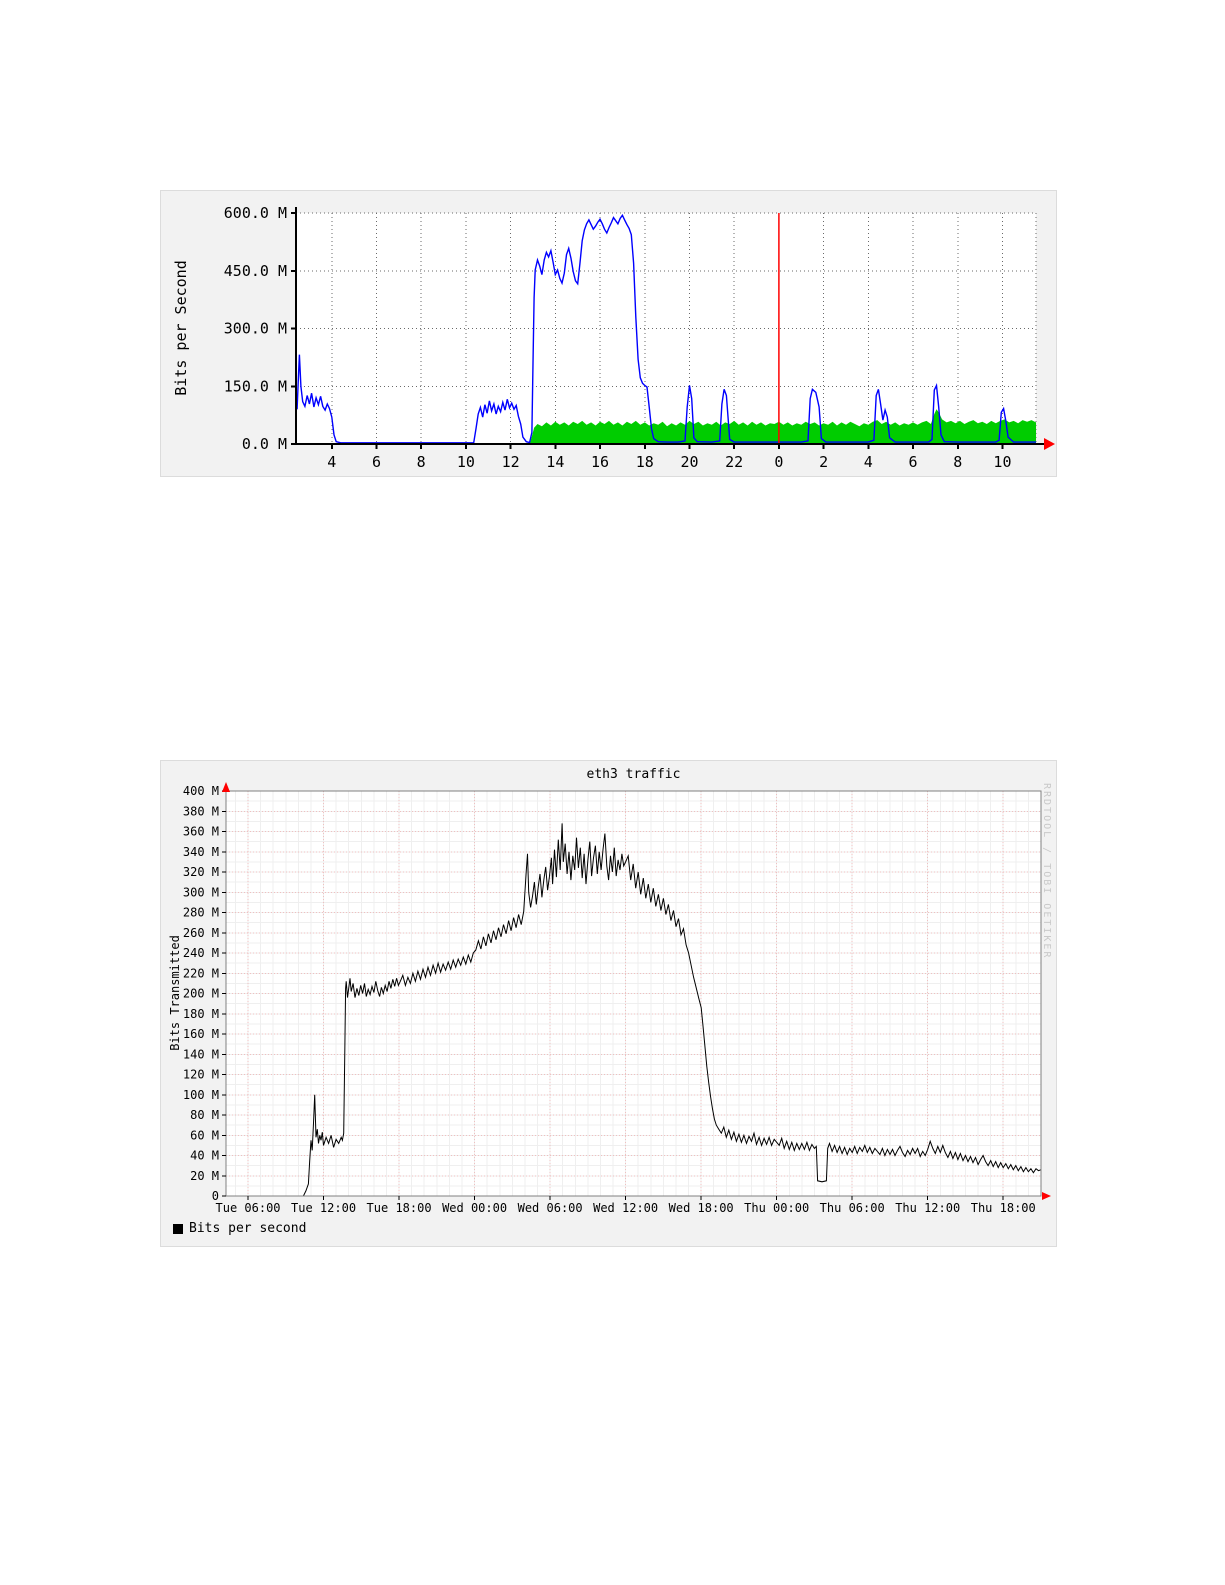 Image resolution: width=1225 pixels, height=1585 pixels. Describe the element at coordinates (823, 462) in the screenshot. I see `svg-text: 2` at that location.